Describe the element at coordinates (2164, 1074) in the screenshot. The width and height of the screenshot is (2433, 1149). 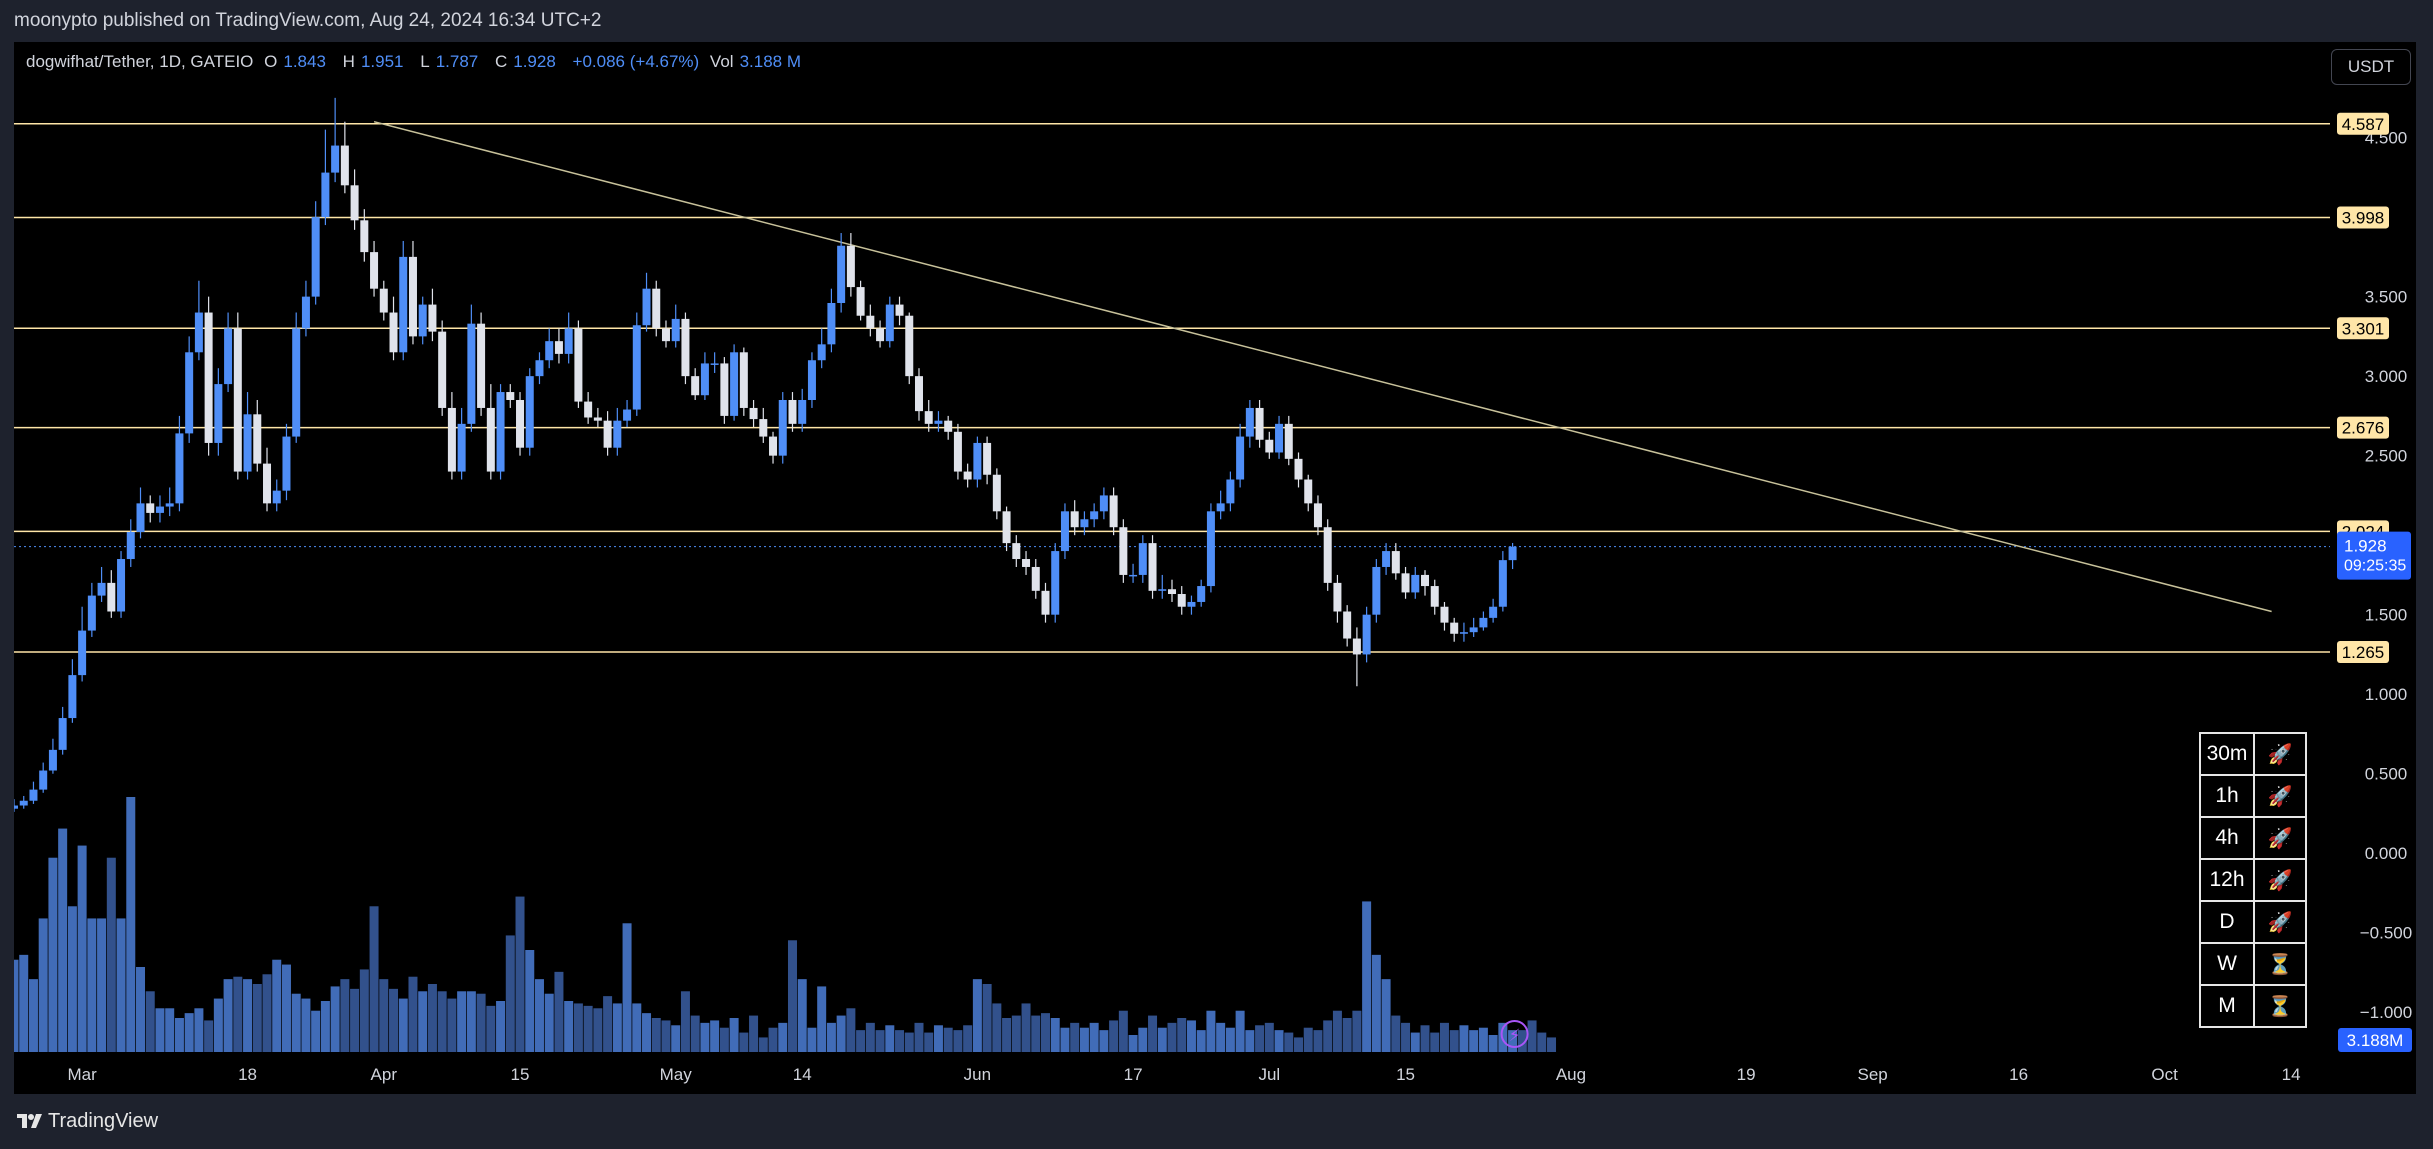
I see `x-tick-label: Oct` at that location.